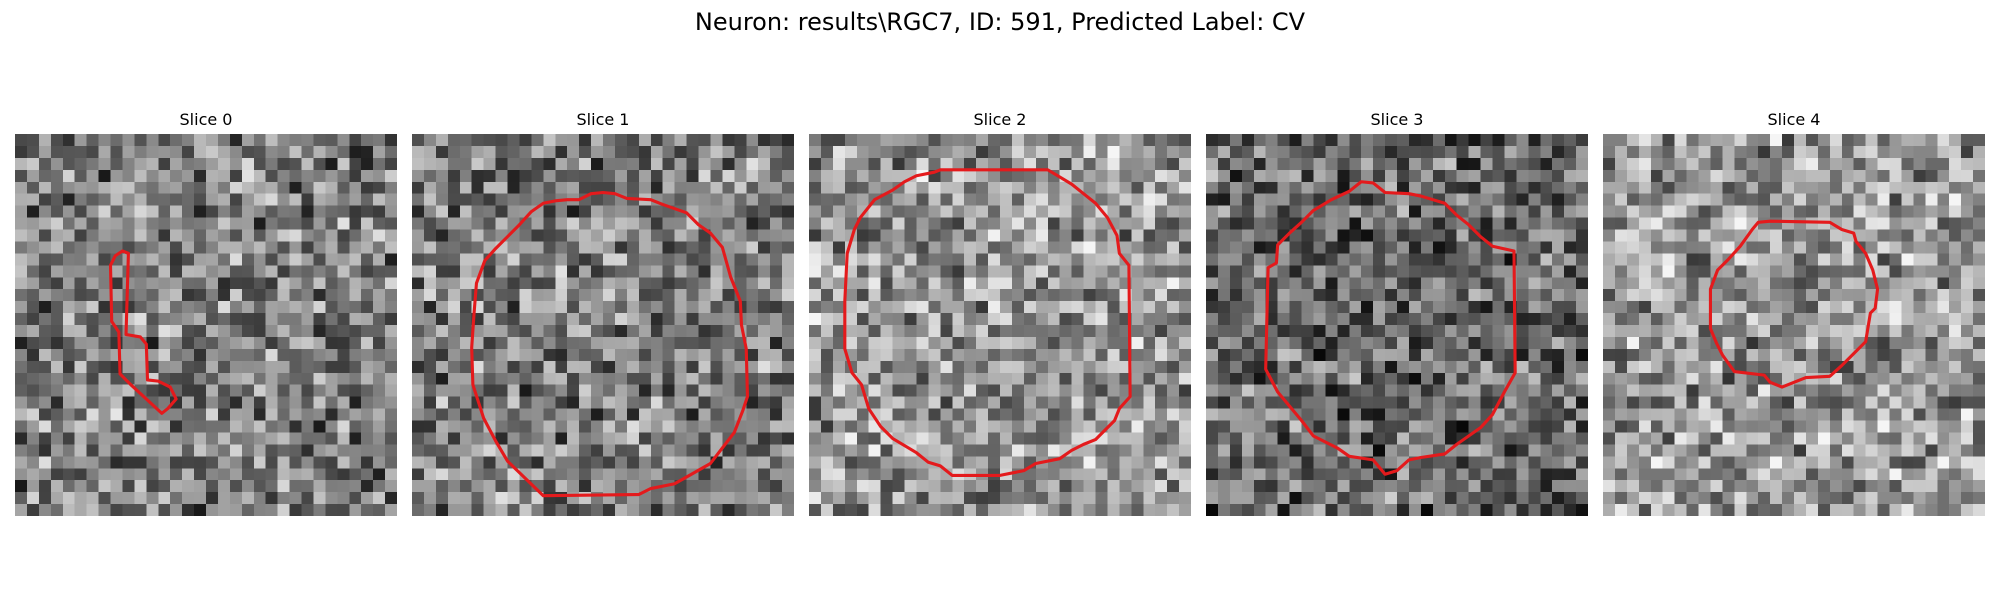 The image size is (2000, 600). I want to click on slice-panel-1: Slice 1, so click(603, 312).